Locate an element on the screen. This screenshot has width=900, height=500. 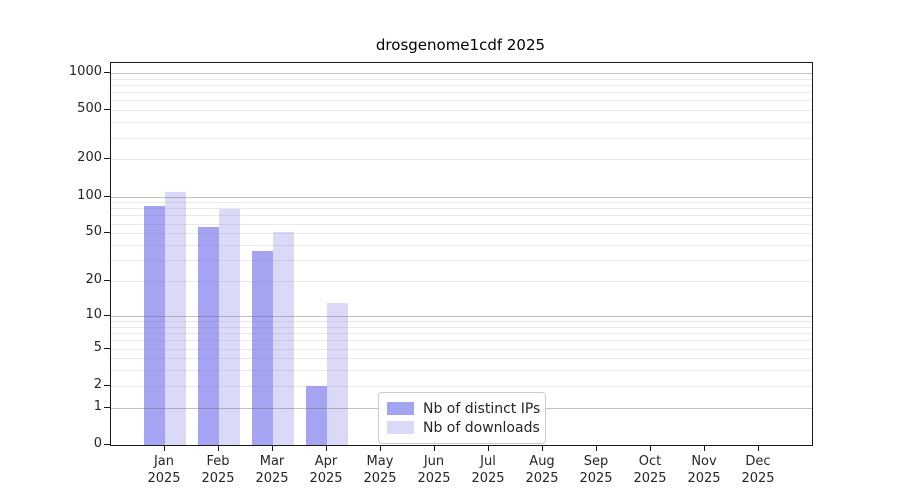
legend-item-downloads: Nb of downloads is located at coordinates (463, 427).